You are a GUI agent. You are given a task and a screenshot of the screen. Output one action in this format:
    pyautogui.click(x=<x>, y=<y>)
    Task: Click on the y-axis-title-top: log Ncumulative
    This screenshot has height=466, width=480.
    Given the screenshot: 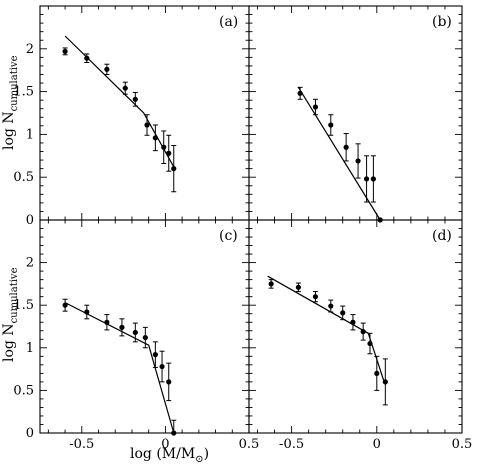 What is the action you would take?
    pyautogui.click(x=10, y=102)
    